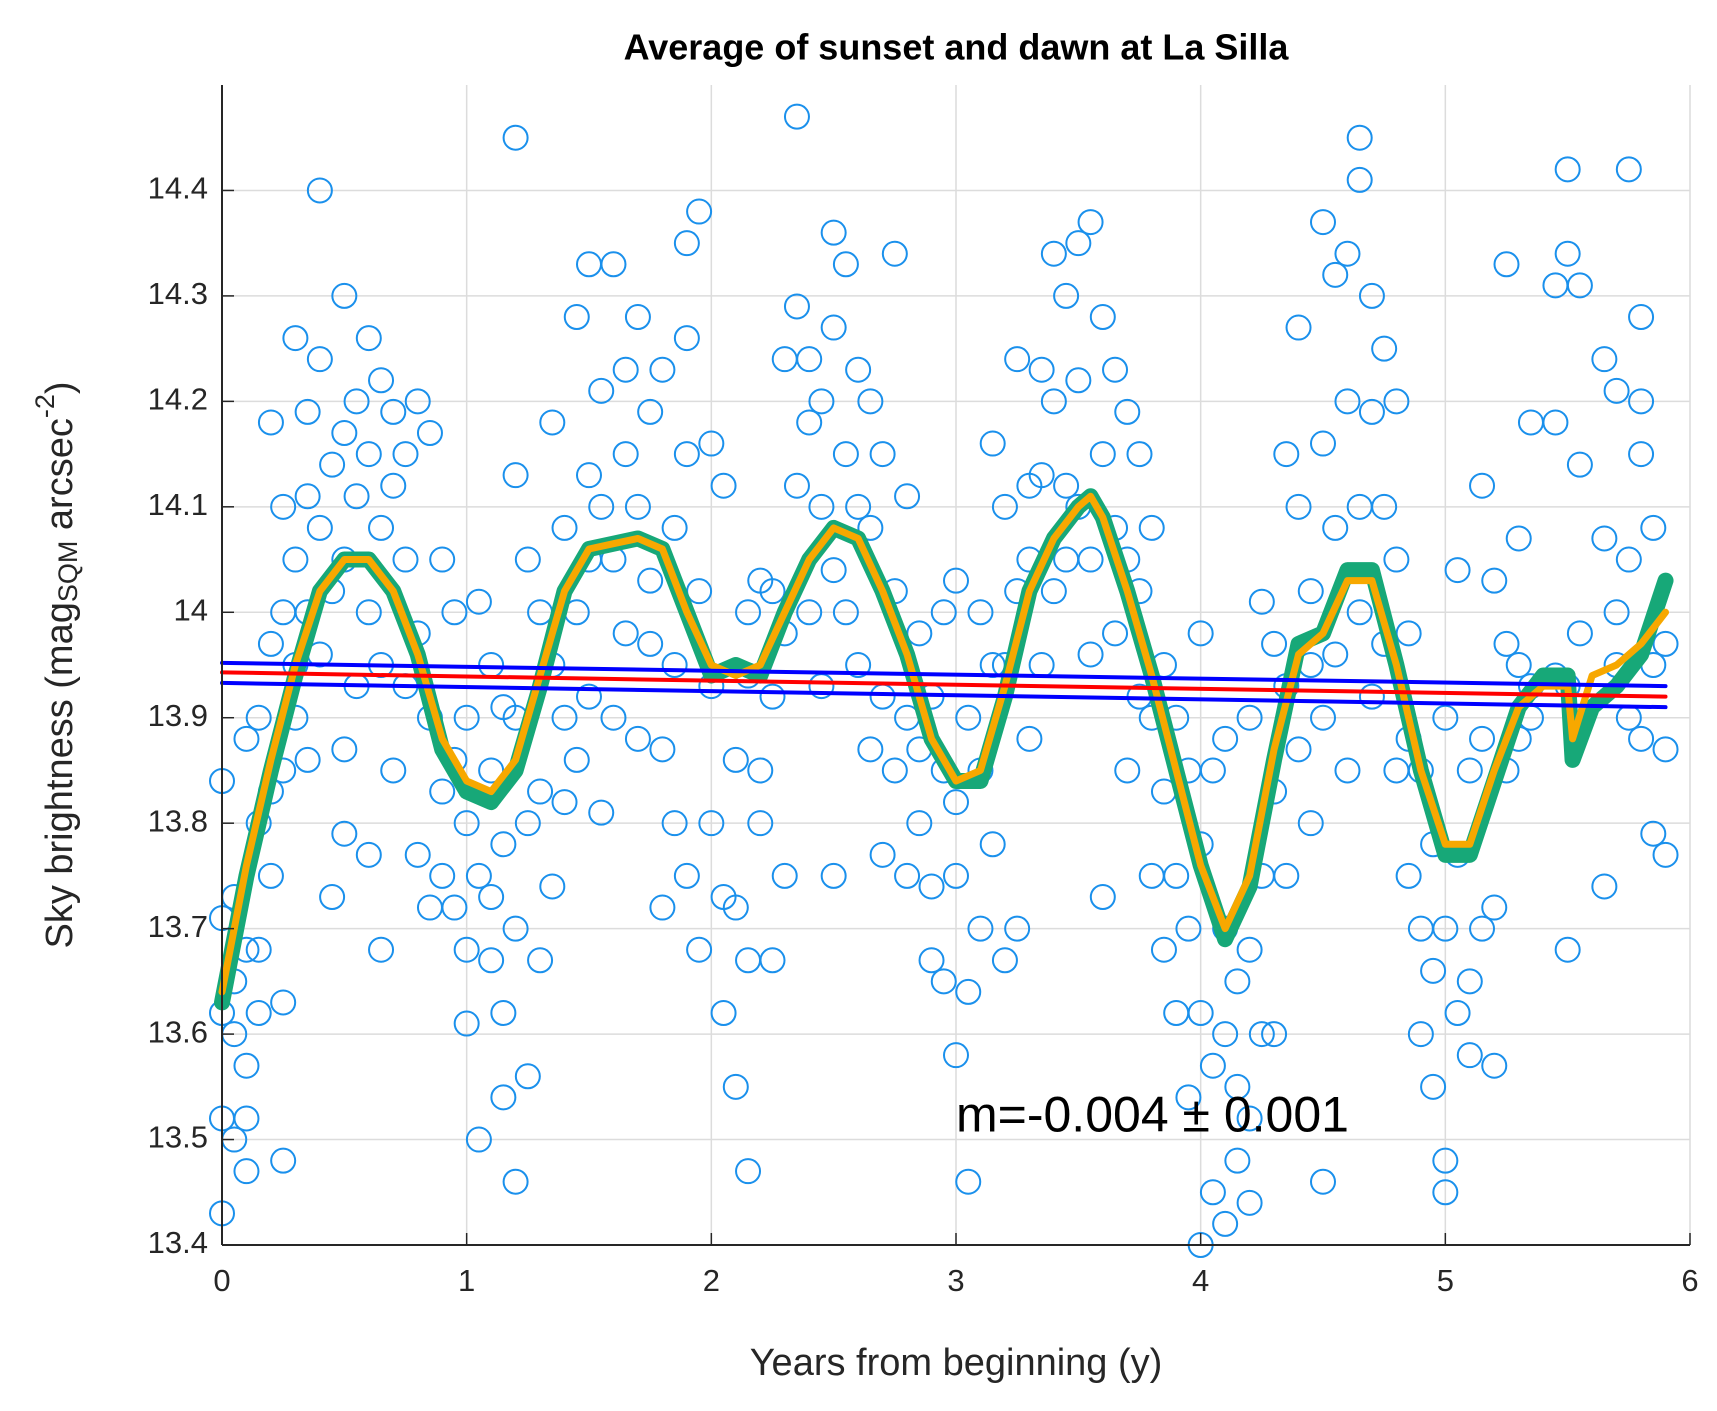  I want to click on y-tick-label: 13.9, so click(178, 715).